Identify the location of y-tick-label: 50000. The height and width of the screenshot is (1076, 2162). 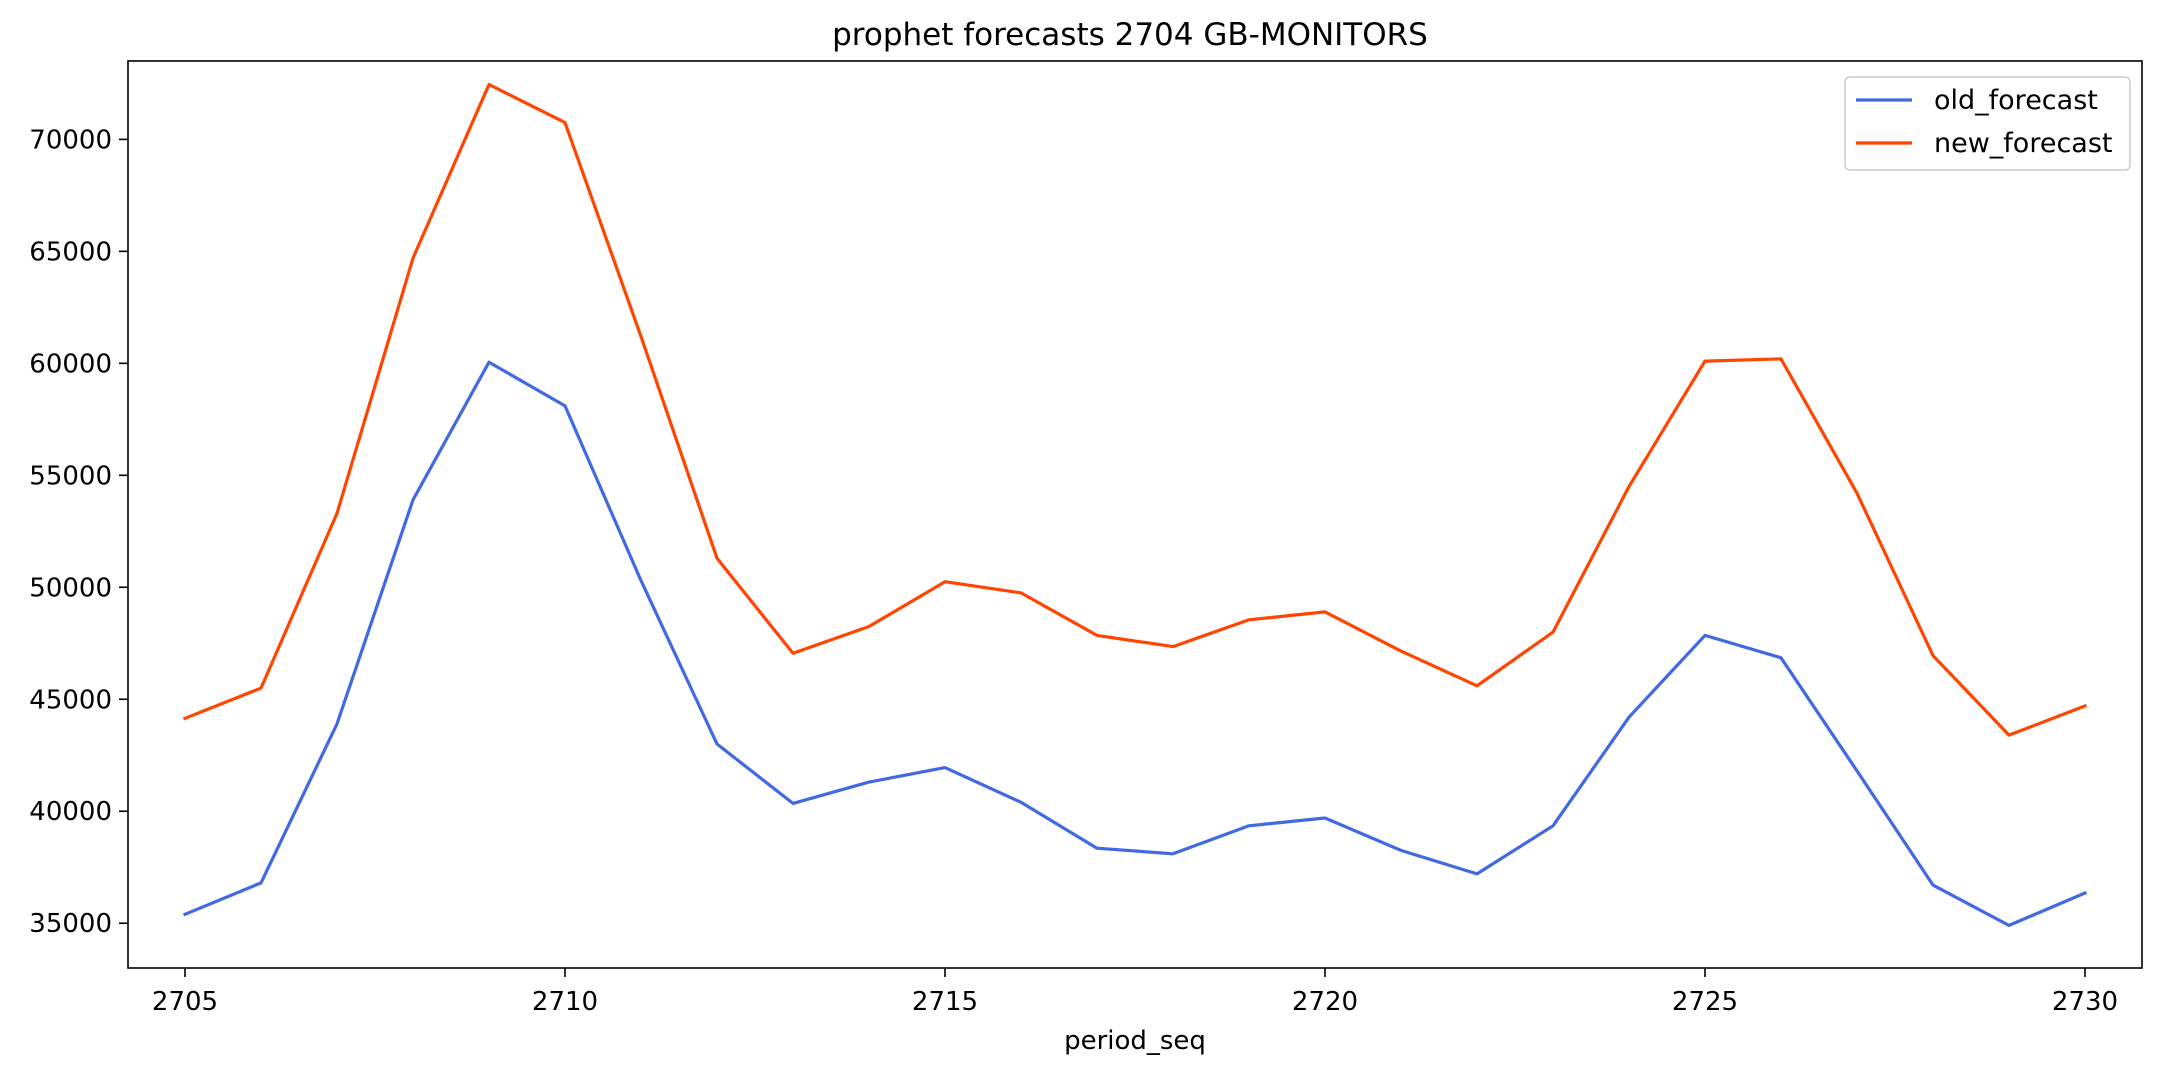
(70, 588).